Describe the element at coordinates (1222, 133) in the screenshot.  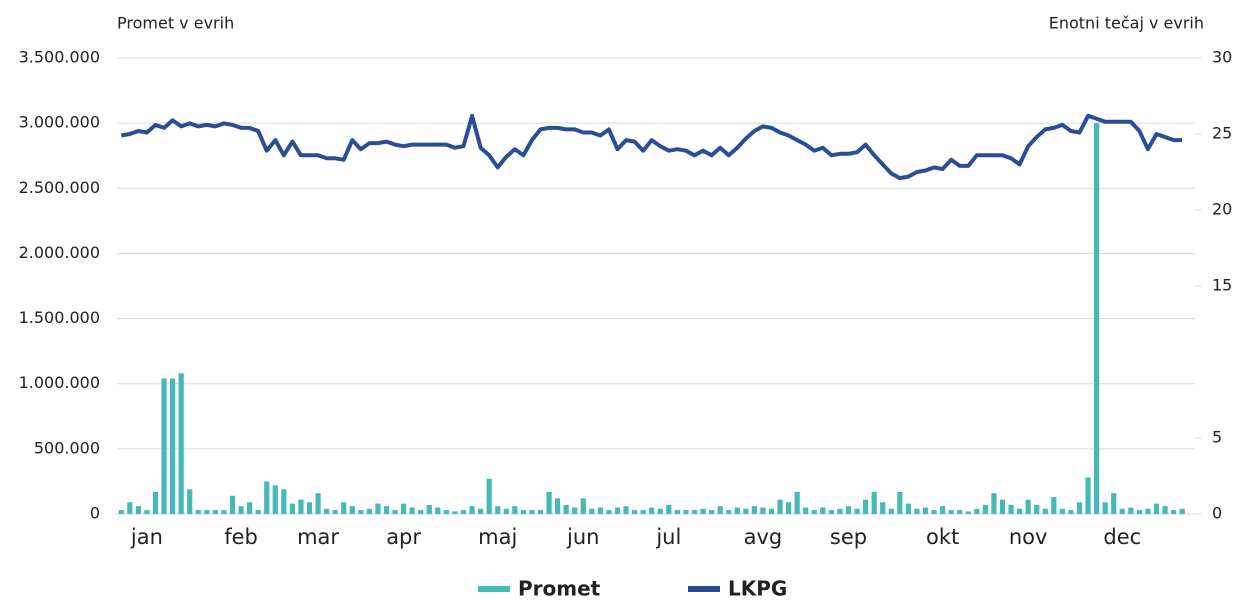
I see `y2-tick-label: 25` at that location.